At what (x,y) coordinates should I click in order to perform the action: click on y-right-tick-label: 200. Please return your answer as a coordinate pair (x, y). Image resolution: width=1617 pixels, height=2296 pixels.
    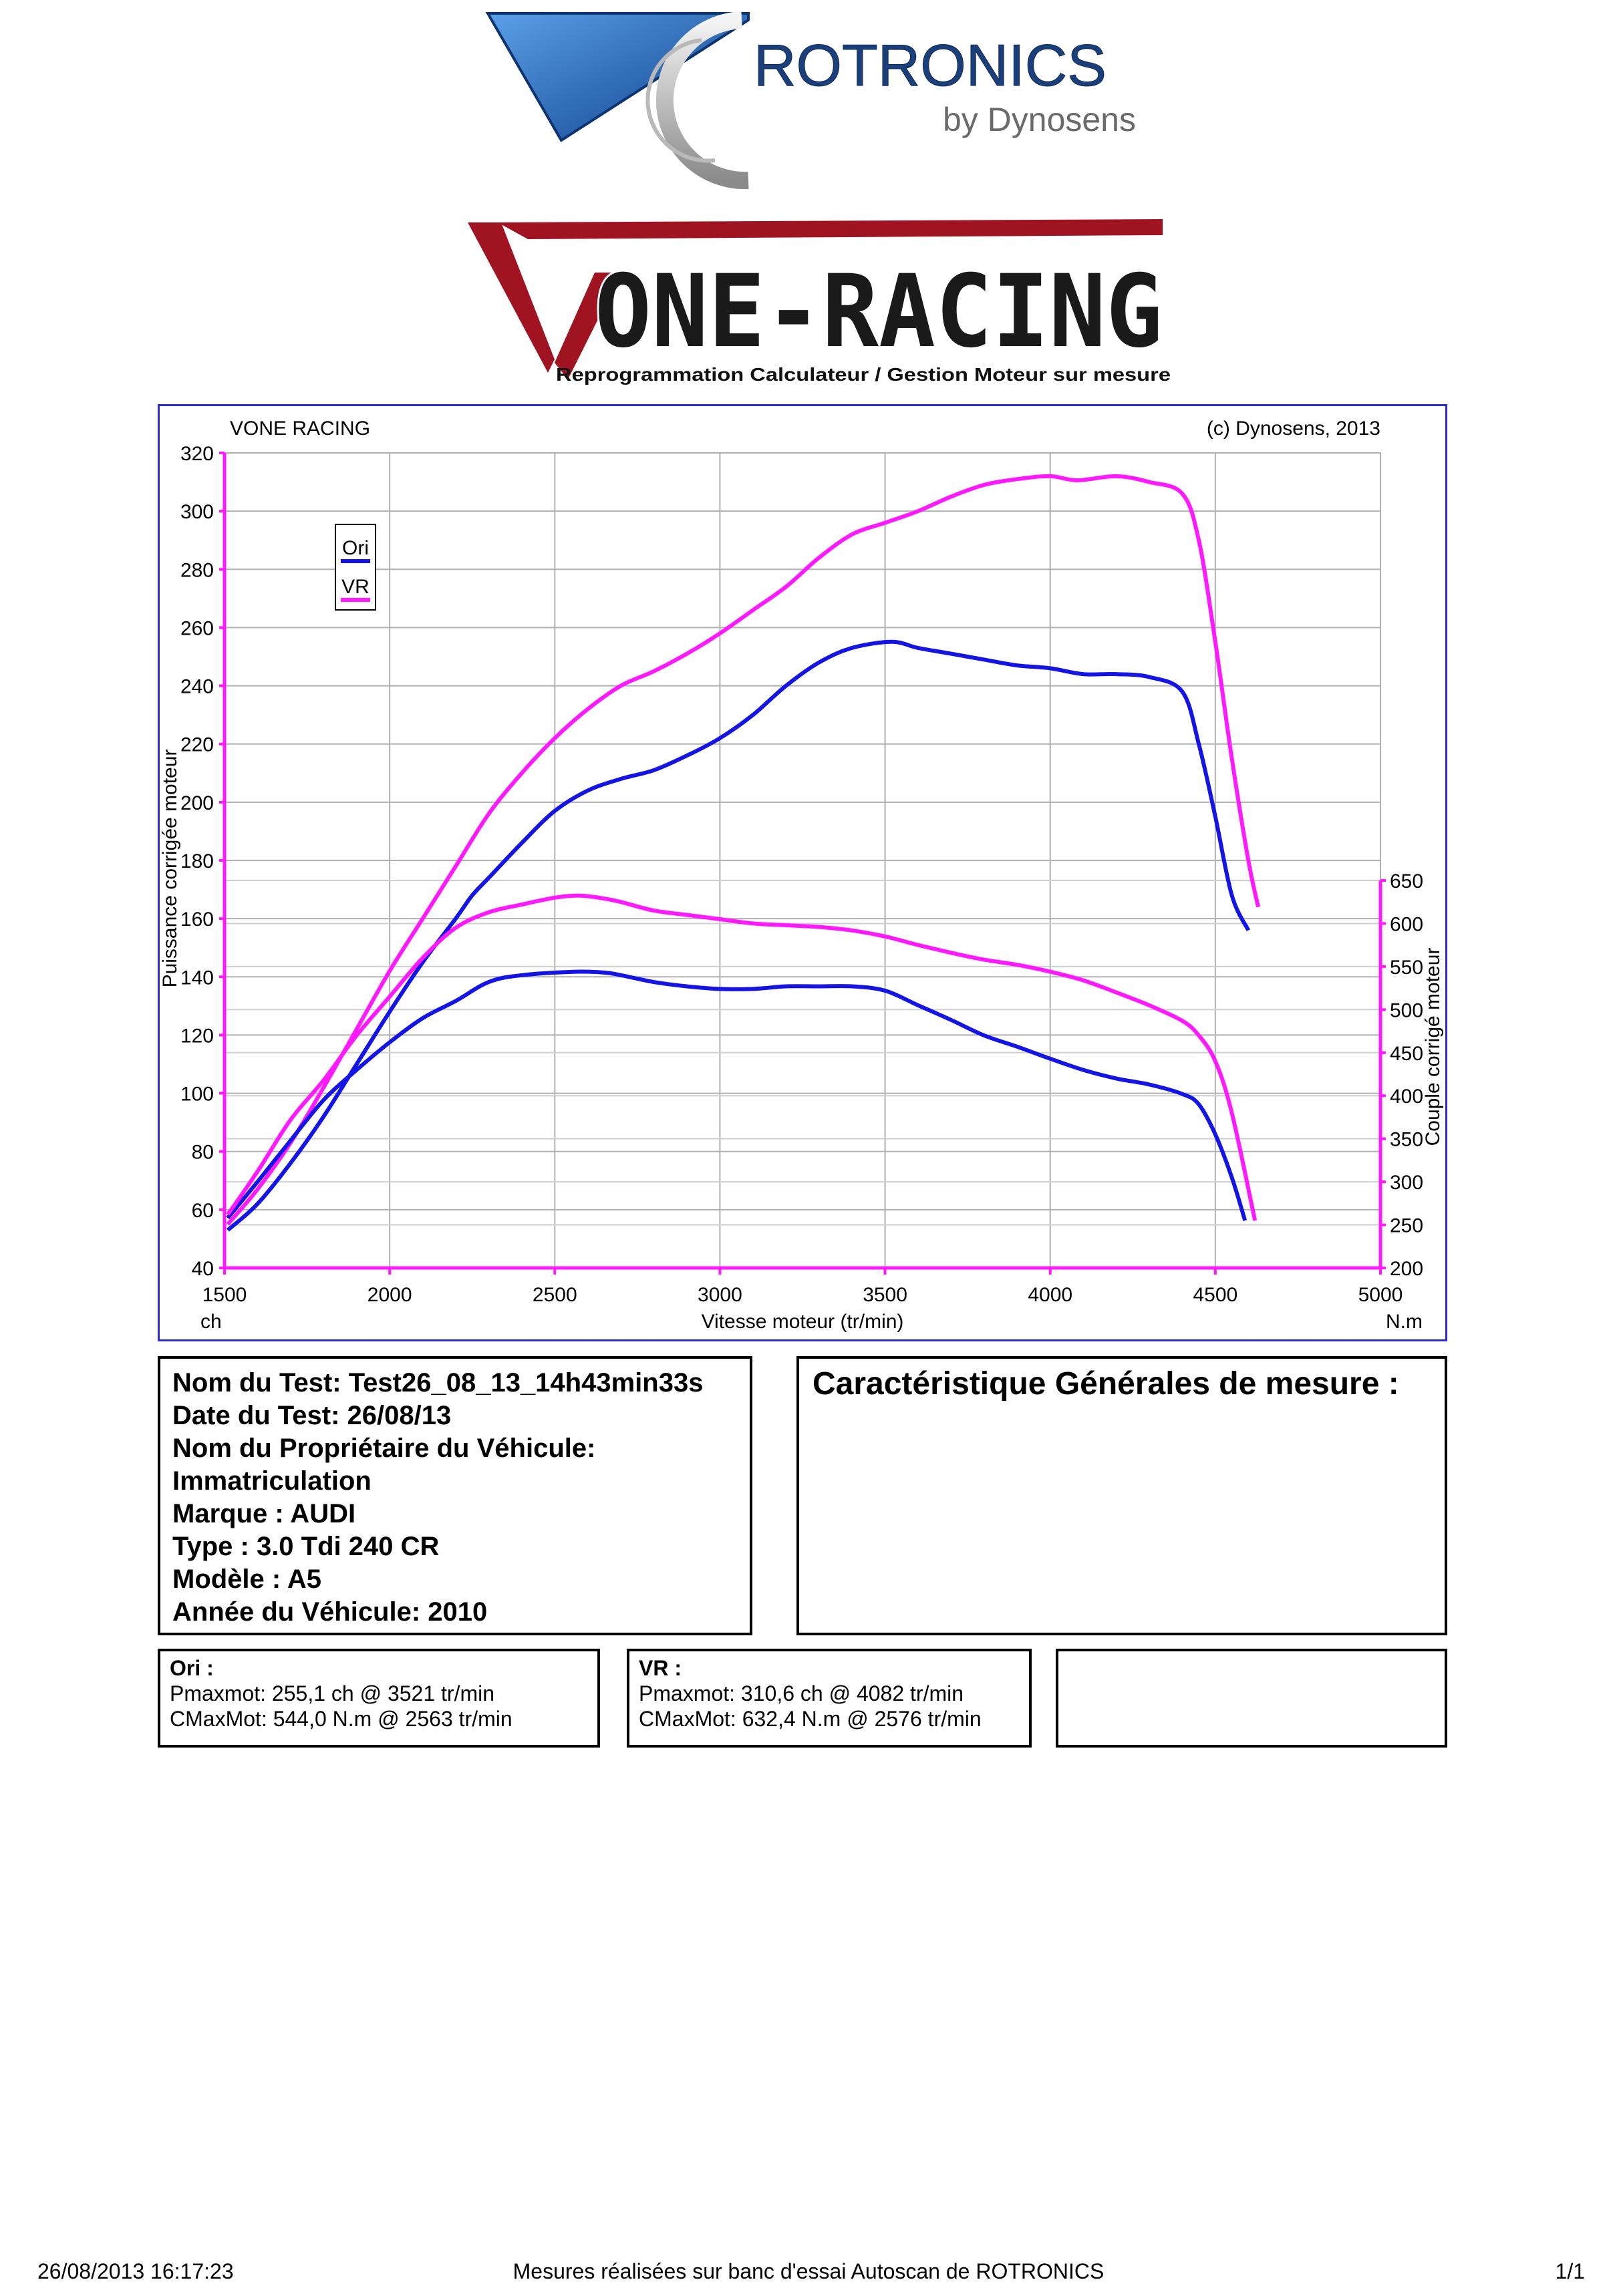
    Looking at the image, I should click on (1407, 1269).